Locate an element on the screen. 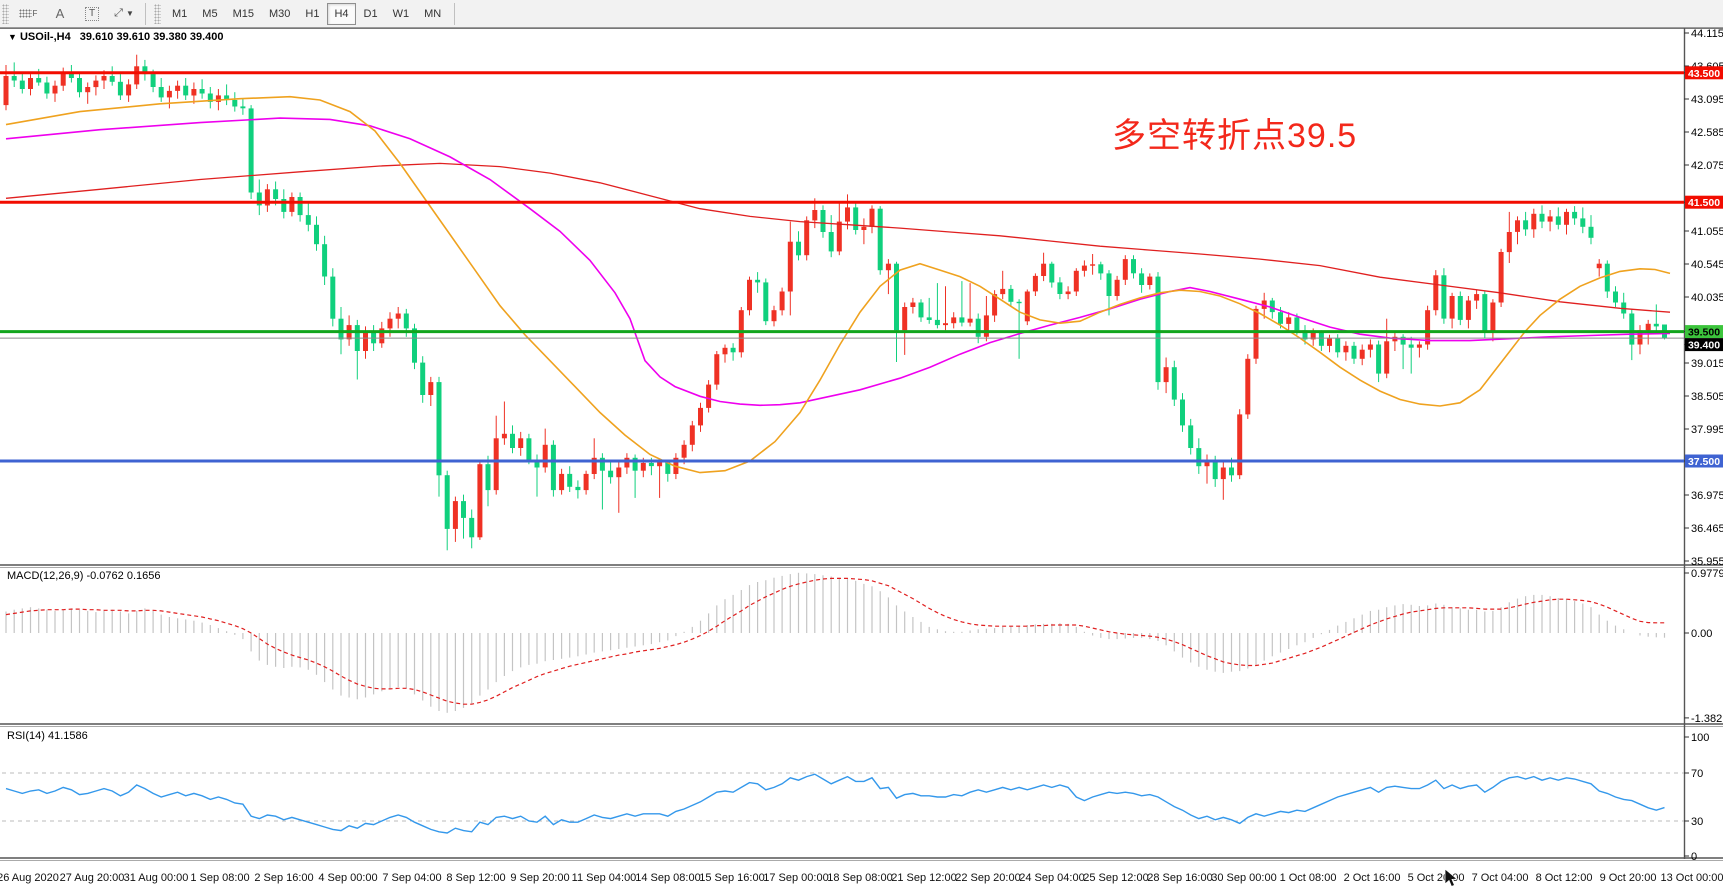  rsi-indicator-label: RSI(14) 41.1586 is located at coordinates (47, 736).